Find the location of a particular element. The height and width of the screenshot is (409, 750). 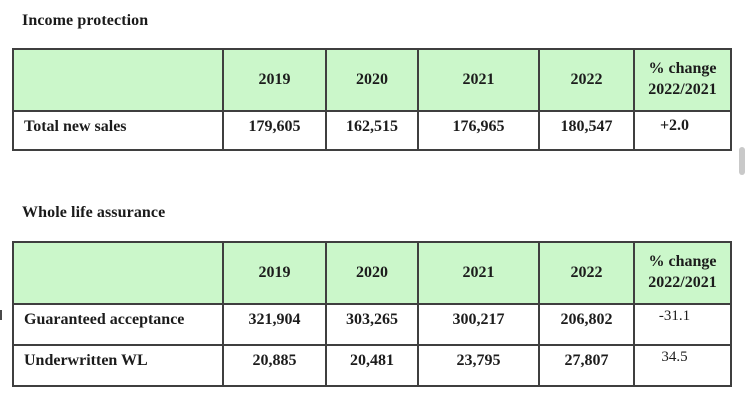

value-pct-change: +2.0 is located at coordinates (682, 130).